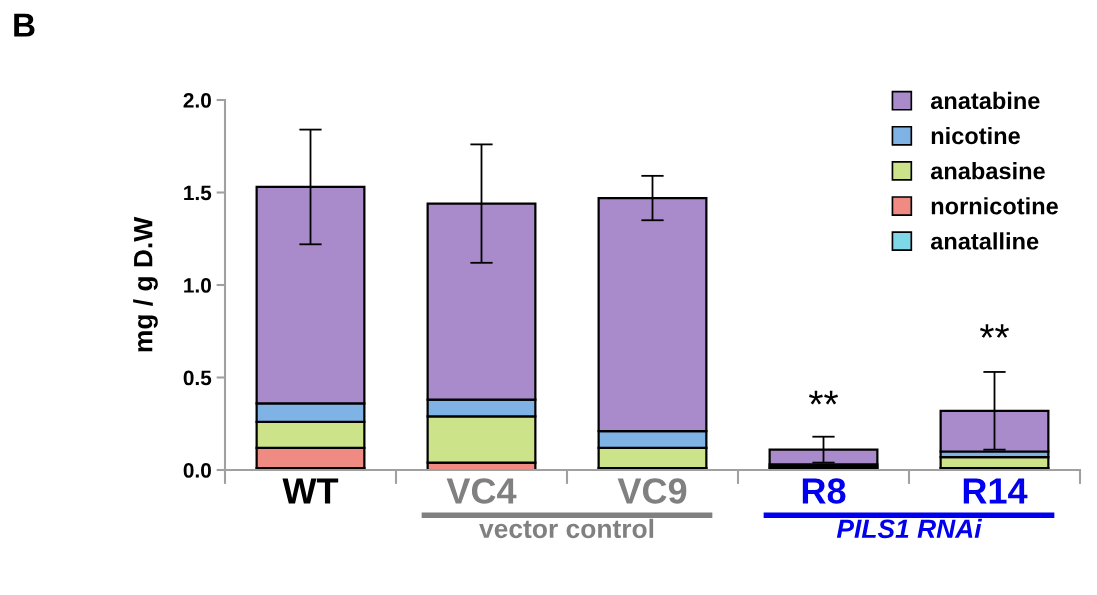  Describe the element at coordinates (197, 285) in the screenshot. I see `y-tick-label: 1.0` at that location.